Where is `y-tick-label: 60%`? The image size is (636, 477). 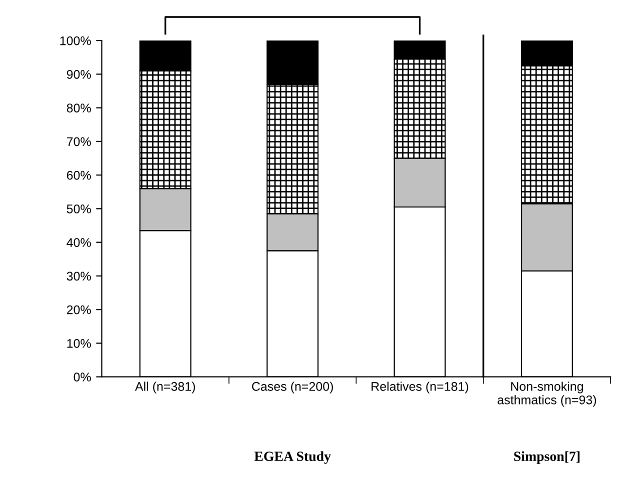
y-tick-label: 60% is located at coordinates (78, 175).